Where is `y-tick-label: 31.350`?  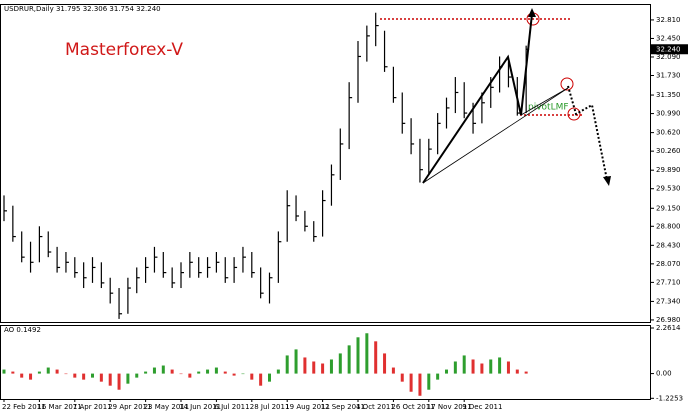
y-tick-label: 31.350 is located at coordinates (668, 95).